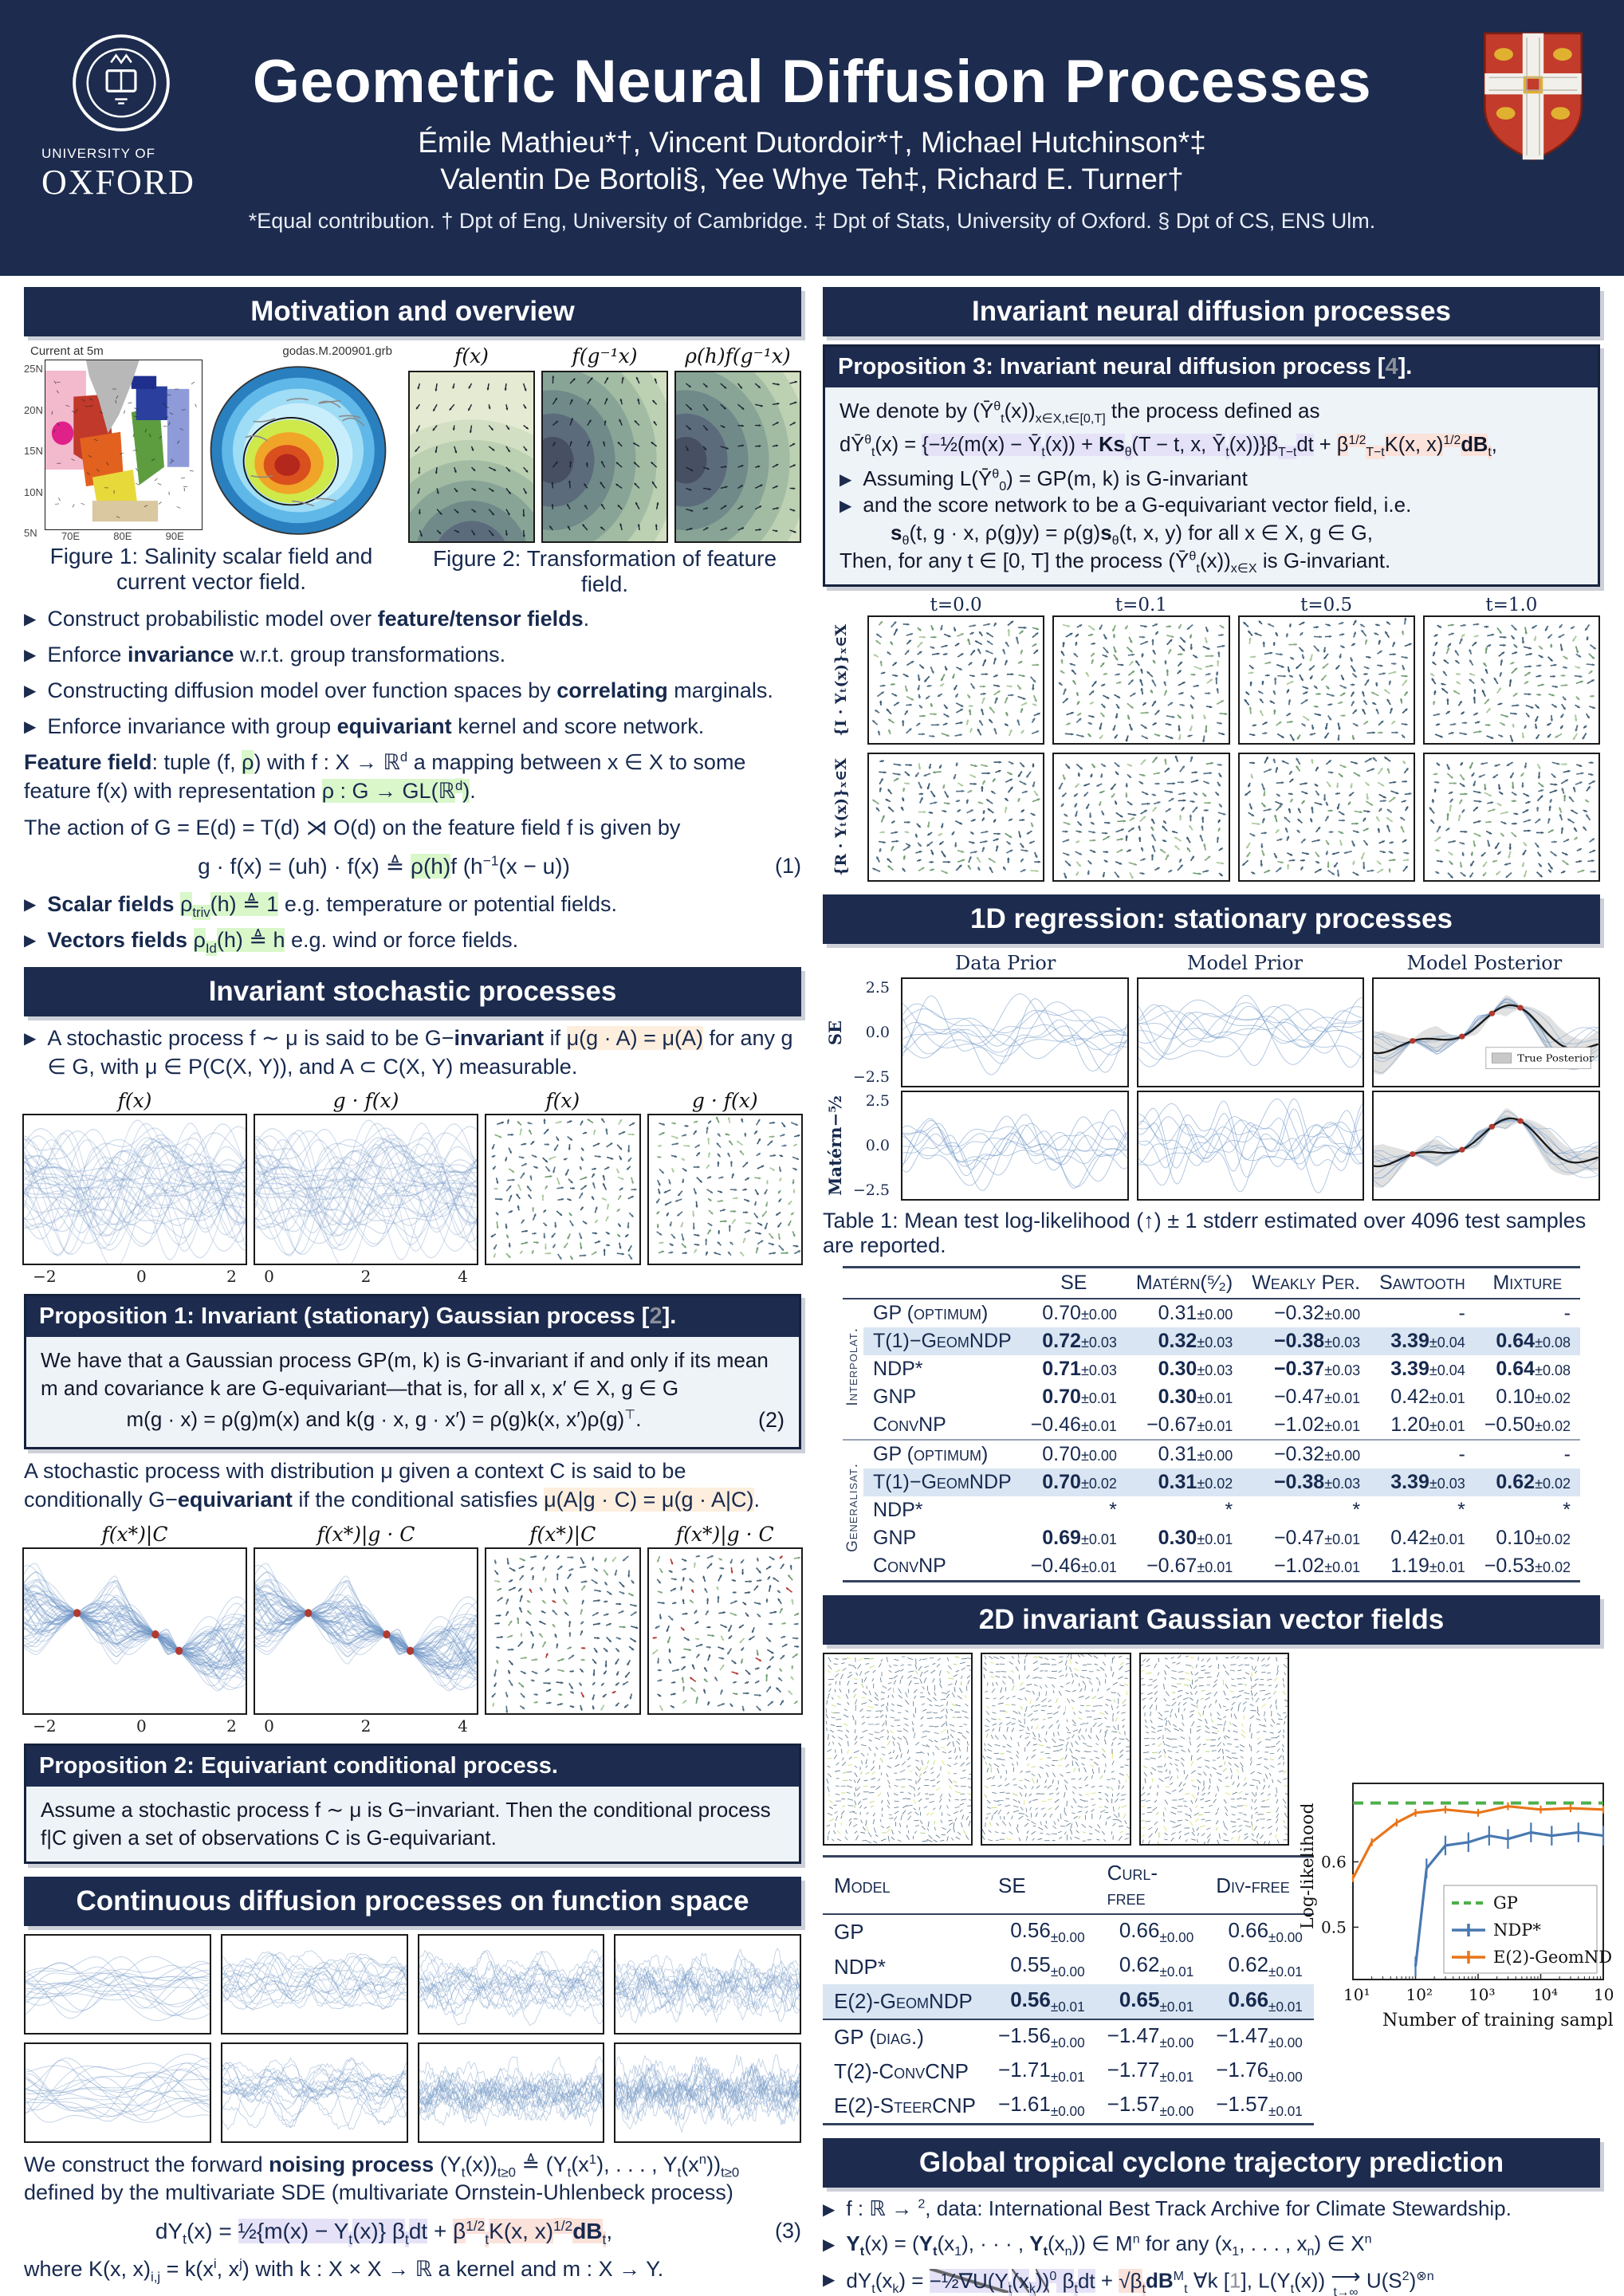 Image resolution: width=1624 pixels, height=2296 pixels. Describe the element at coordinates (738, 356) in the screenshot. I see `fig2-title-3: ρ(h)f(g⁻¹x)` at that location.